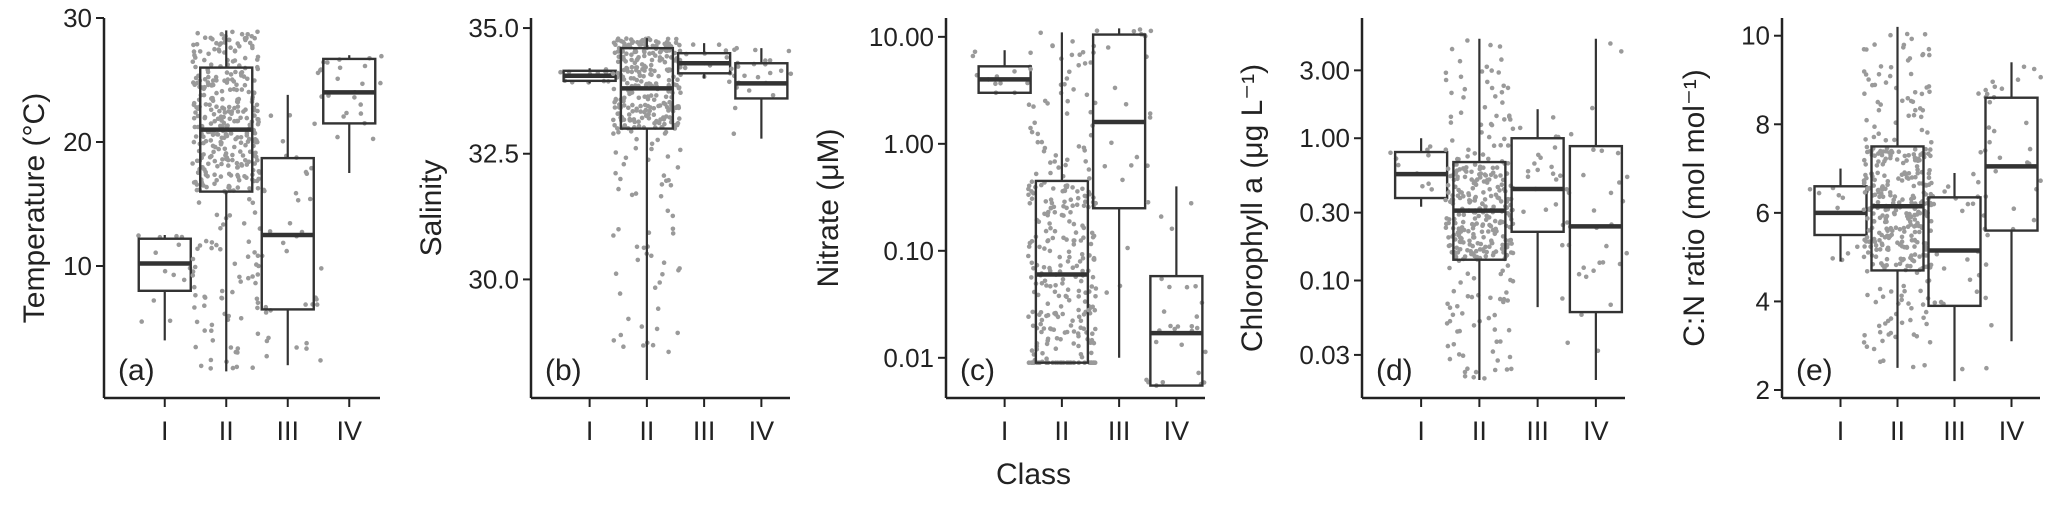 This screenshot has width=2067, height=506. Describe the element at coordinates (1176, 330) in the screenshot. I see `box-iqr` at that location.